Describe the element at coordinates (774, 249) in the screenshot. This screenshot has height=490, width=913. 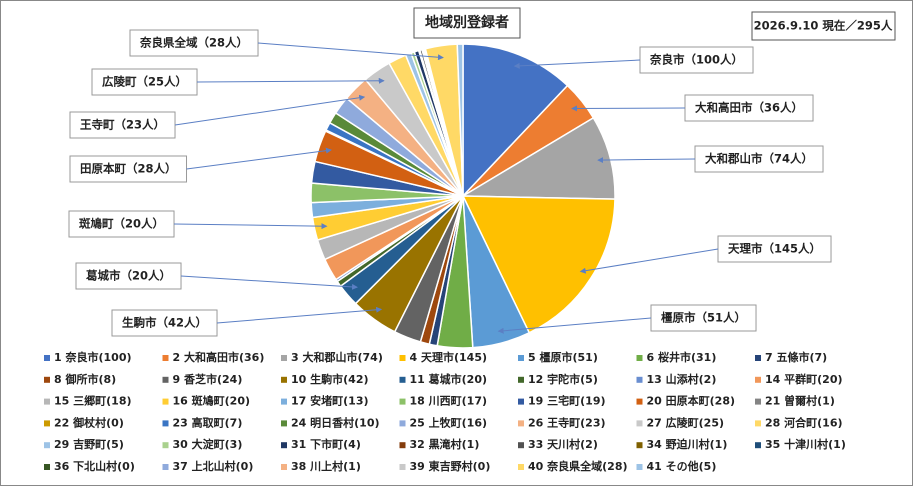
I see `callout-label: 天理市（145人）` at that location.